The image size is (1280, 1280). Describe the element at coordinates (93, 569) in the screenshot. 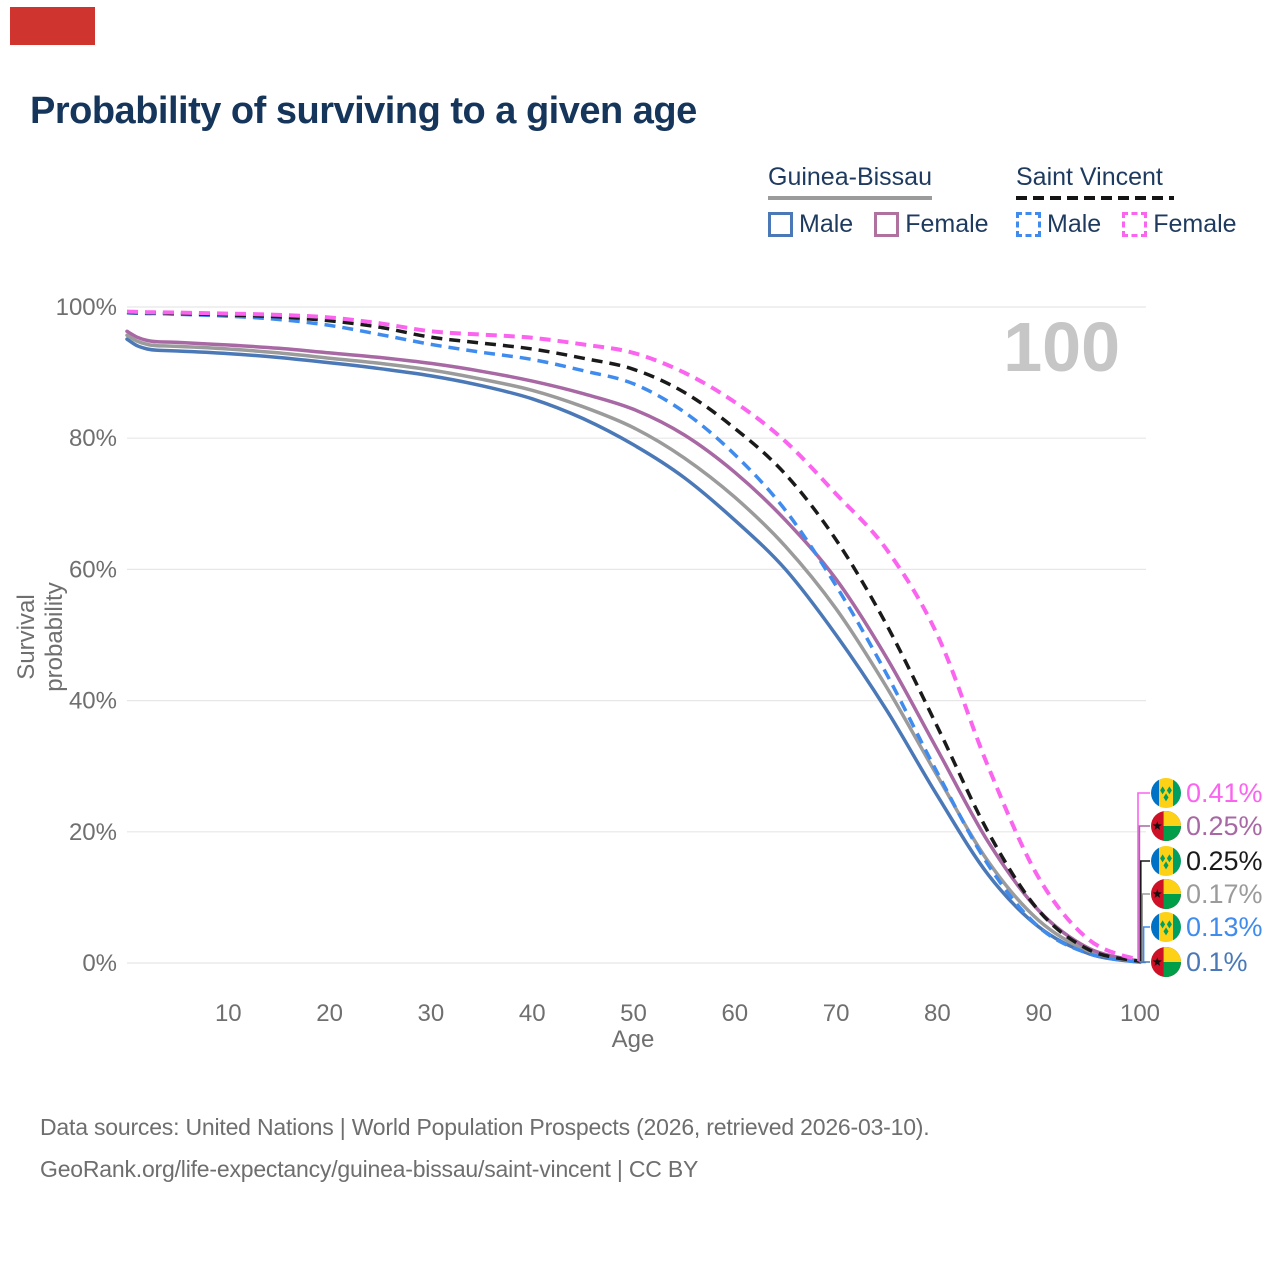

I see `y-tick-label: 60%` at that location.